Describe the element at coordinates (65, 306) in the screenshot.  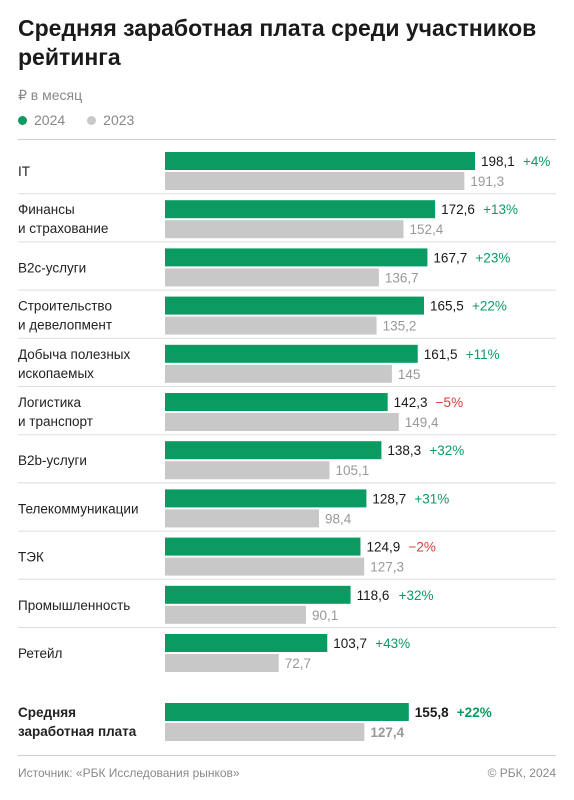
I see `category-label-line: Строительство` at that location.